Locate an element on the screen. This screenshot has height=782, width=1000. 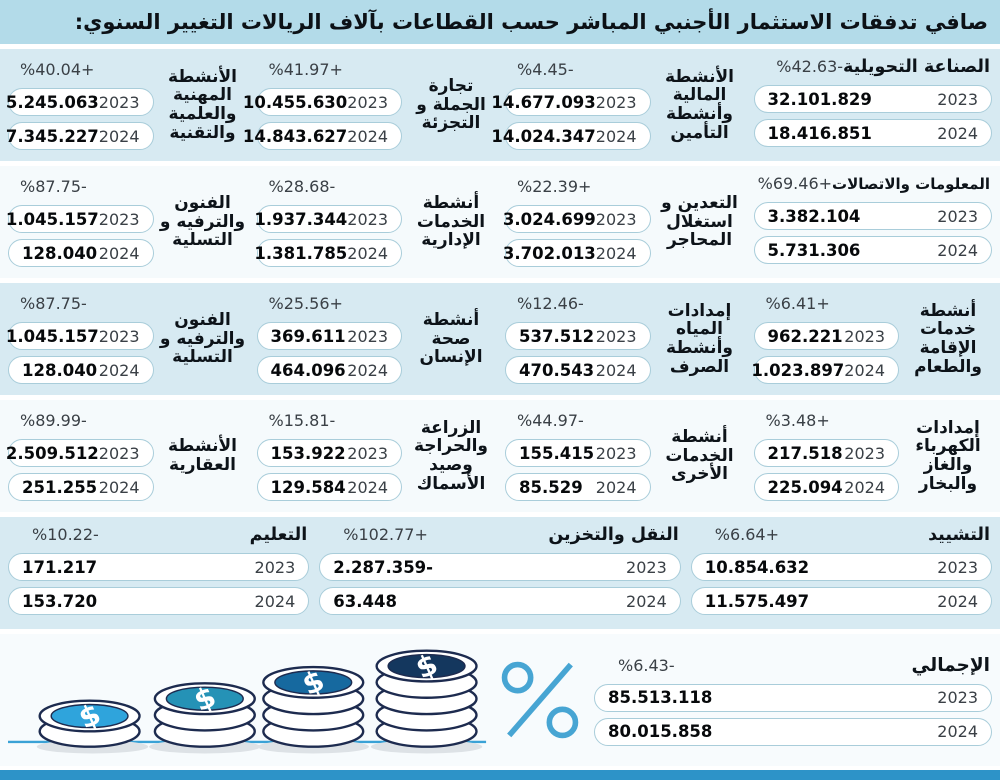
sector-change: %4.45- is located at coordinates (545, 69).